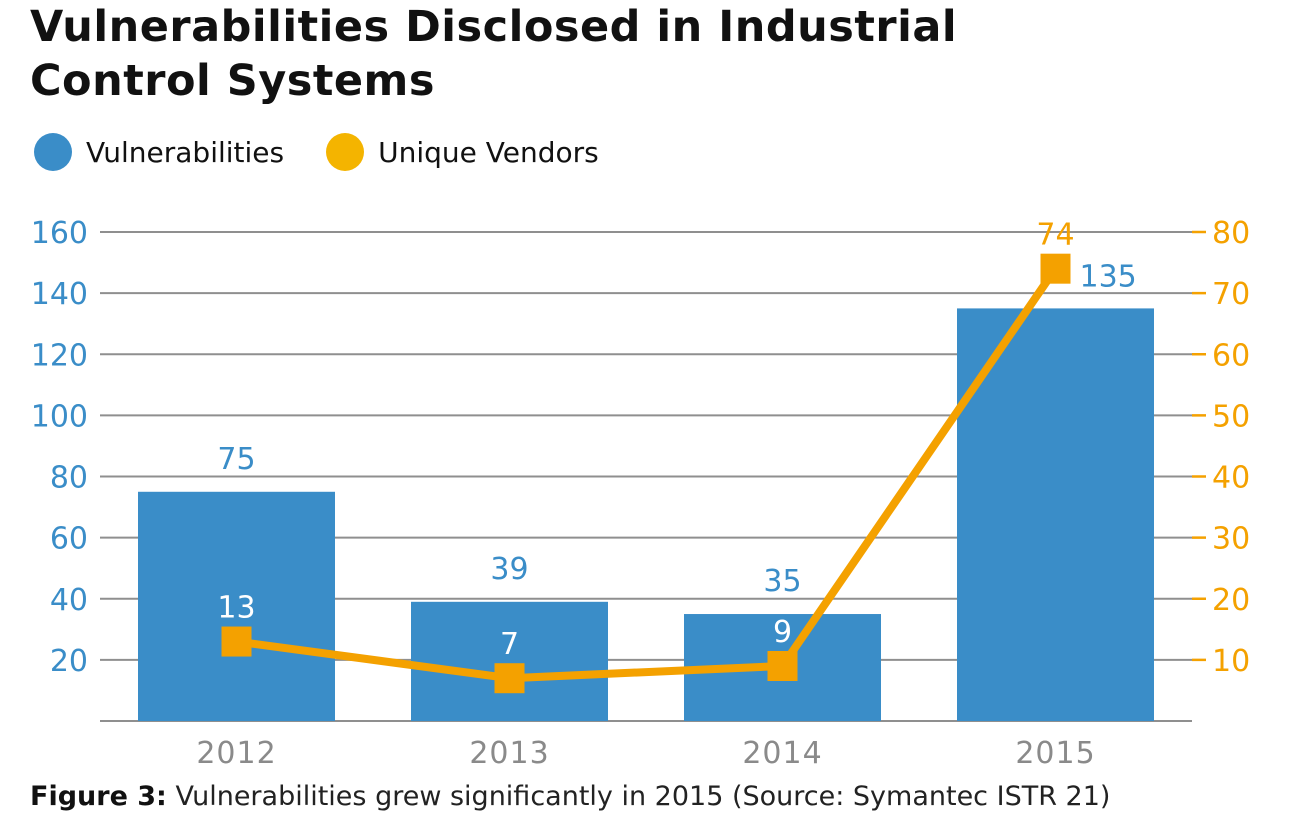 The height and width of the screenshot is (831, 1316). What do you see at coordinates (345, 152) in the screenshot?
I see `legend-swatch-unique-vendors` at bounding box center [345, 152].